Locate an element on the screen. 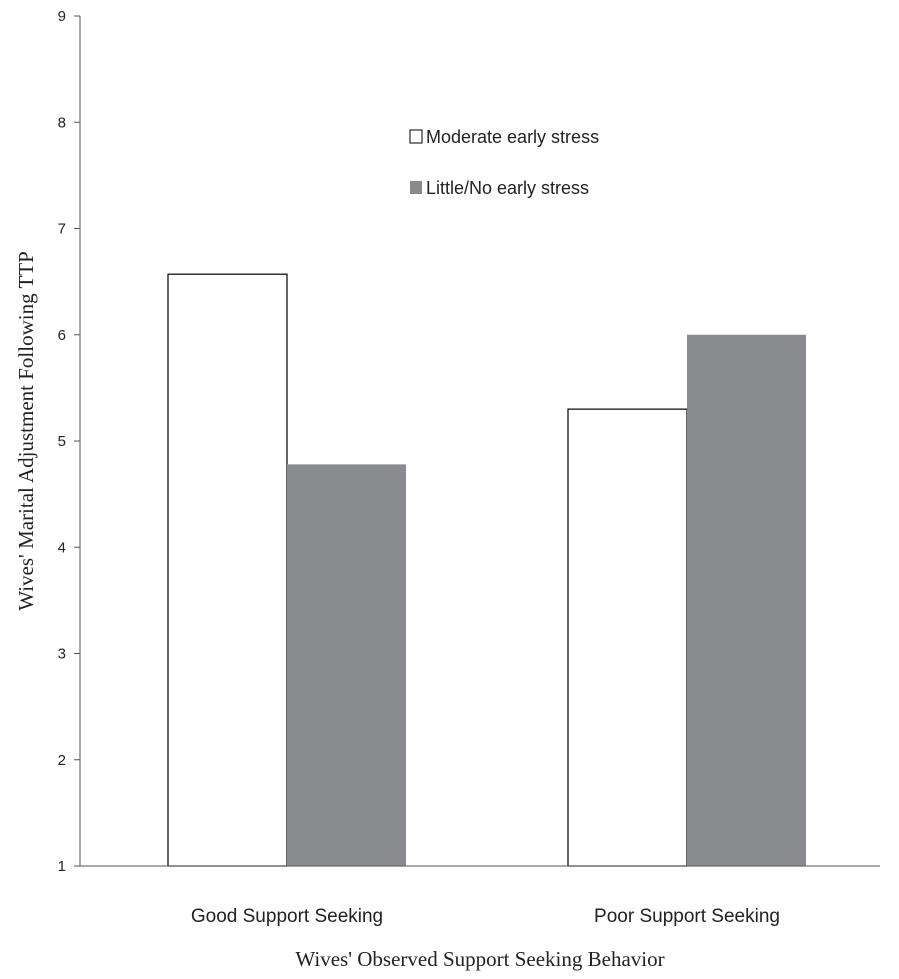  legend-swatch-little-no is located at coordinates (416, 187).